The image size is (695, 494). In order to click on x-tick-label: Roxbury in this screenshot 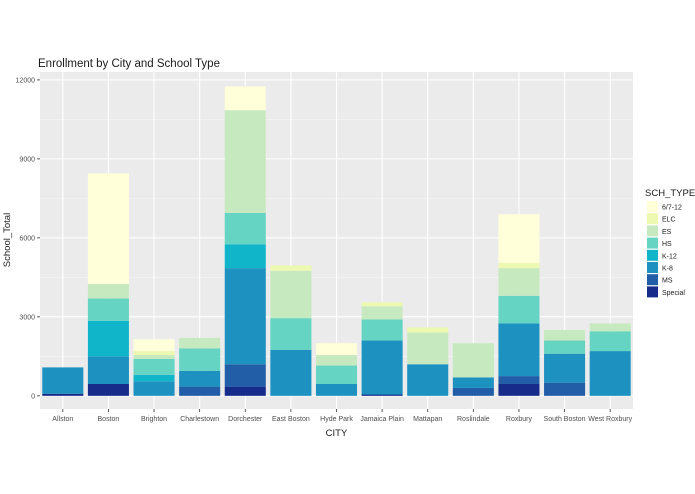, I will do `click(519, 419)`.